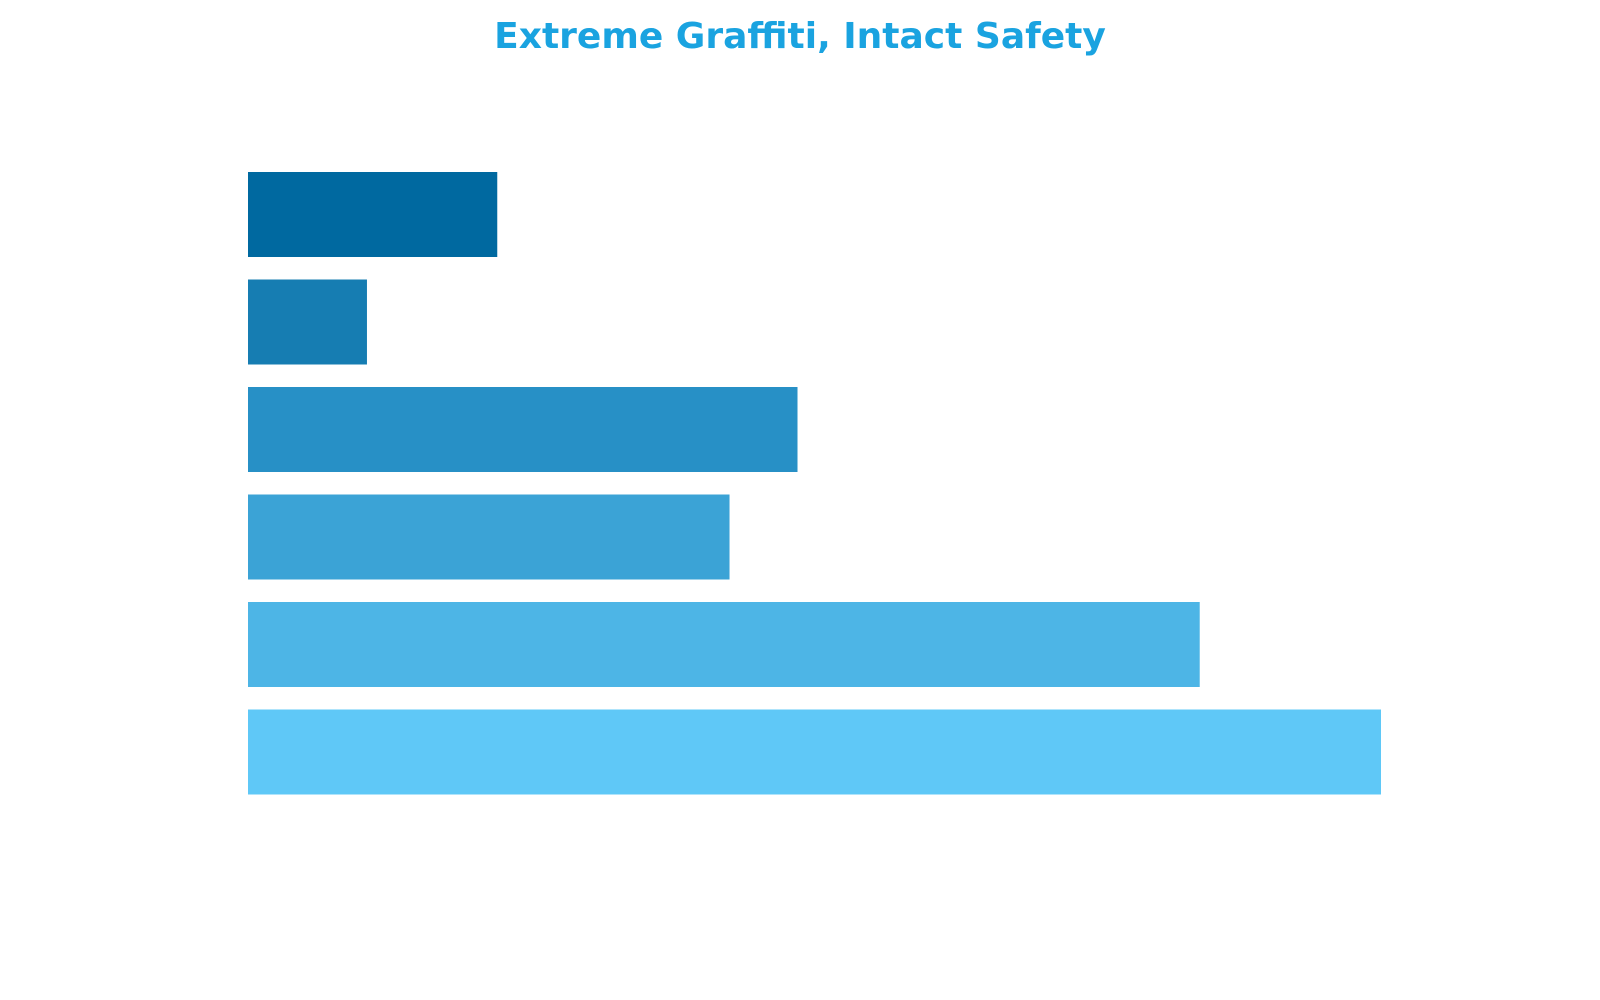  I want to click on chart-title: Extreme Graffiti, Intact Safety, so click(800, 36).